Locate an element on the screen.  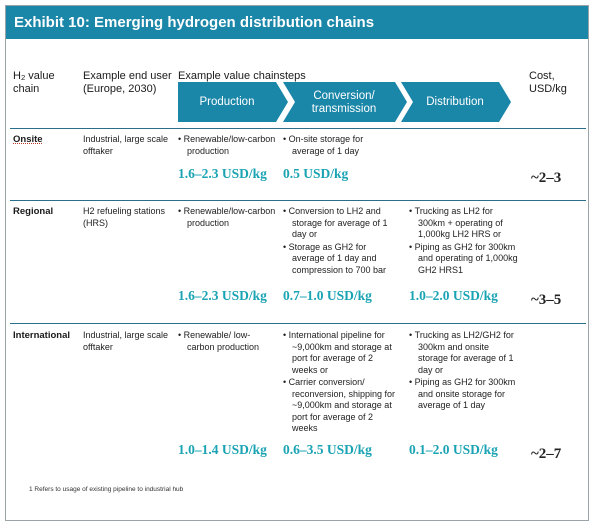
header-chain: H2 value chain is located at coordinates (43, 83).